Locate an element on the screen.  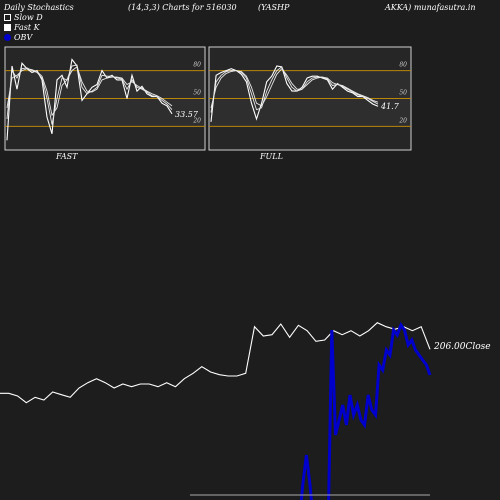
ticker-label: (YASHP is located at coordinates (274, 7).